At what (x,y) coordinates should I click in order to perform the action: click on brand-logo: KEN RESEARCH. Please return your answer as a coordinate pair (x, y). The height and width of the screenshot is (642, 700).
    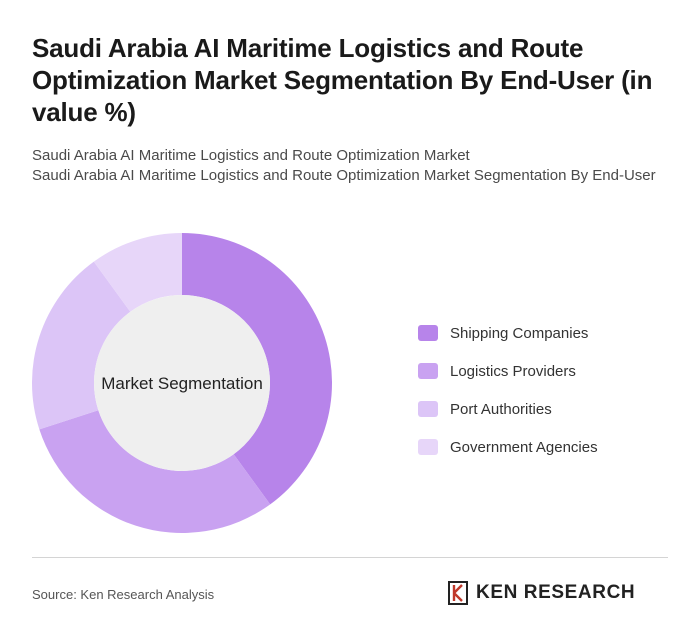
    Looking at the image, I should click on (541, 593).